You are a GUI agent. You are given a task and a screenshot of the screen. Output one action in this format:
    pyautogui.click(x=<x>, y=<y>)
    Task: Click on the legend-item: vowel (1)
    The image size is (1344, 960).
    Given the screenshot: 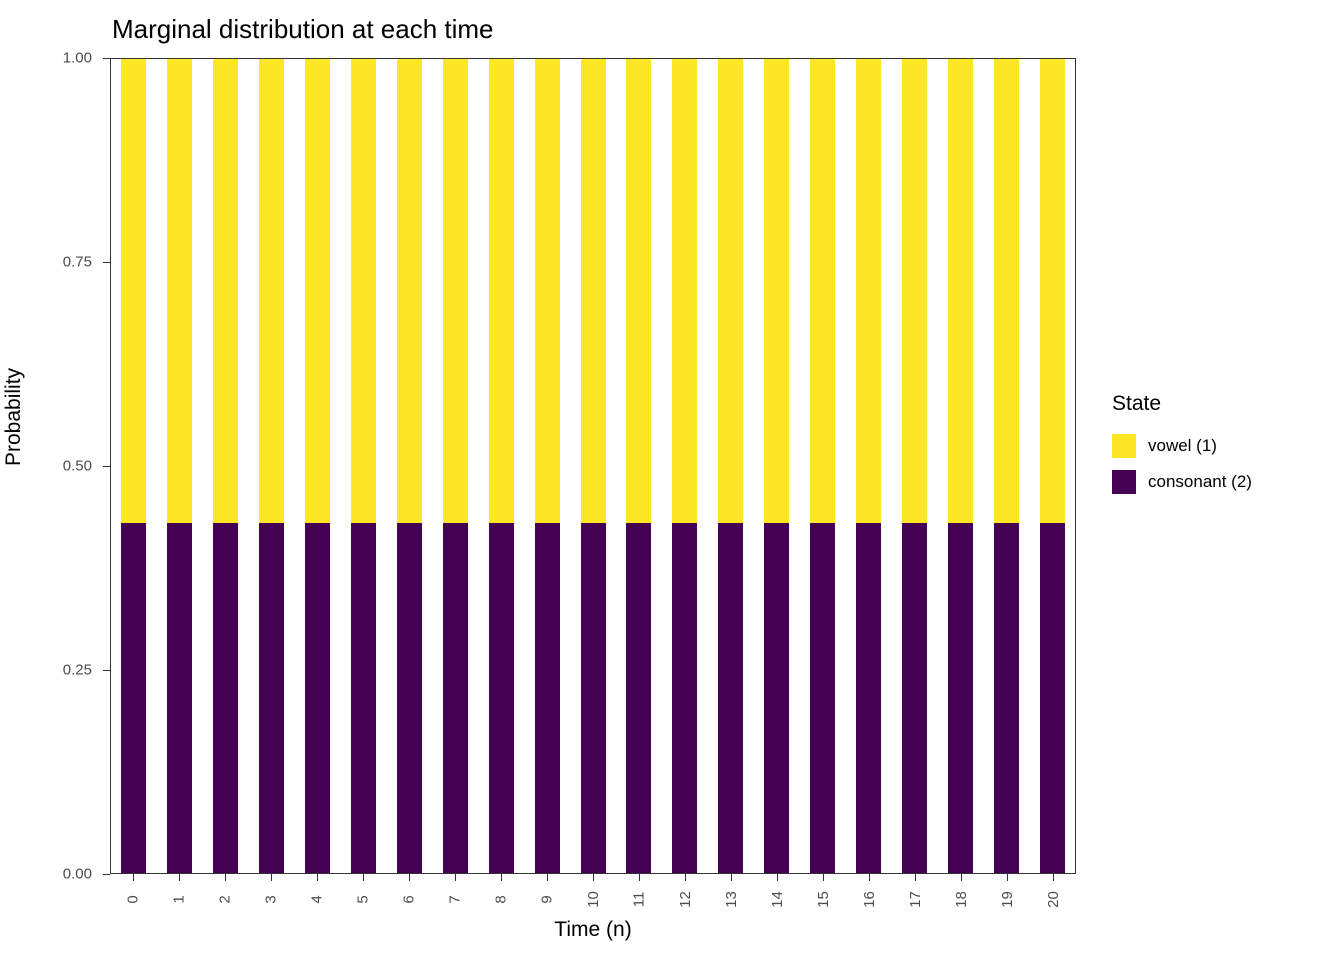 What is the action you would take?
    pyautogui.click(x=1222, y=446)
    